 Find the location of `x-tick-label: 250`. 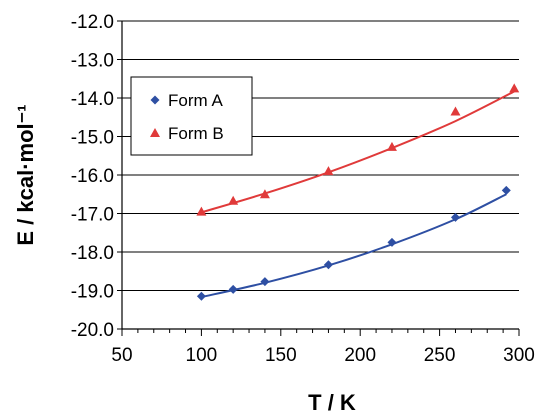

x-tick-label: 250 is located at coordinates (440, 355).